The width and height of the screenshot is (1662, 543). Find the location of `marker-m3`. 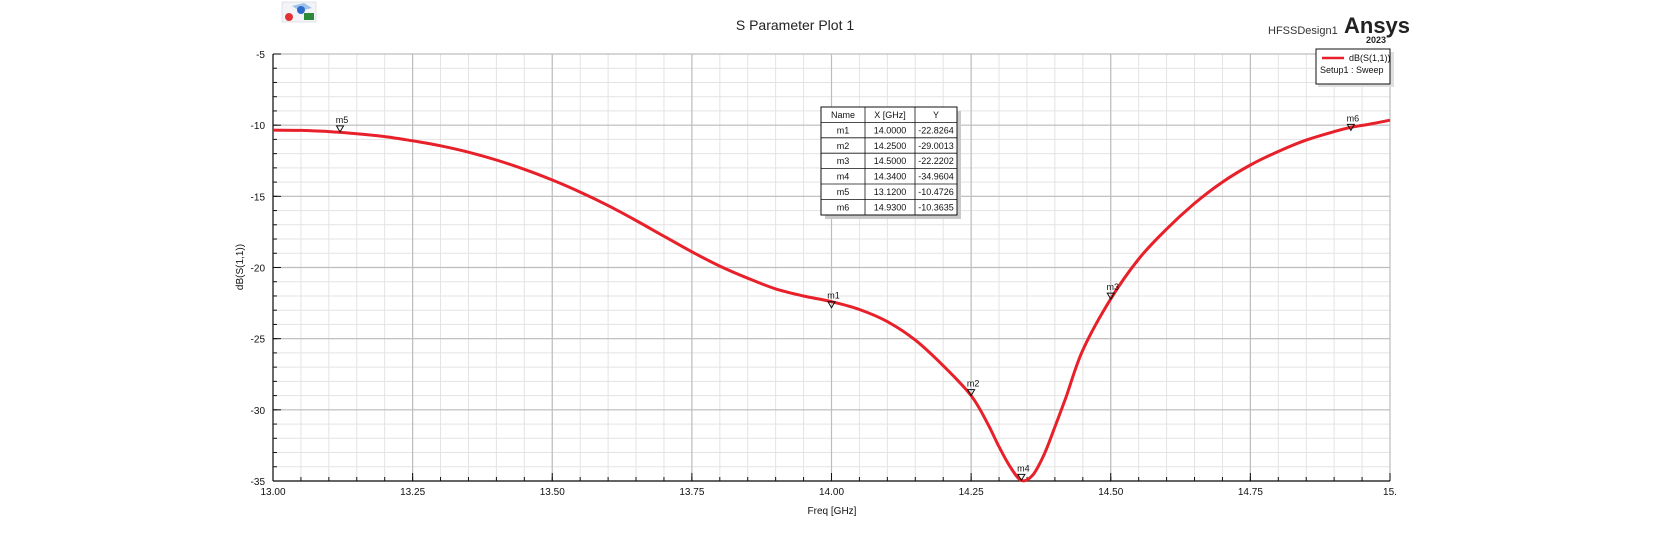

marker-m3 is located at coordinates (1111, 296).